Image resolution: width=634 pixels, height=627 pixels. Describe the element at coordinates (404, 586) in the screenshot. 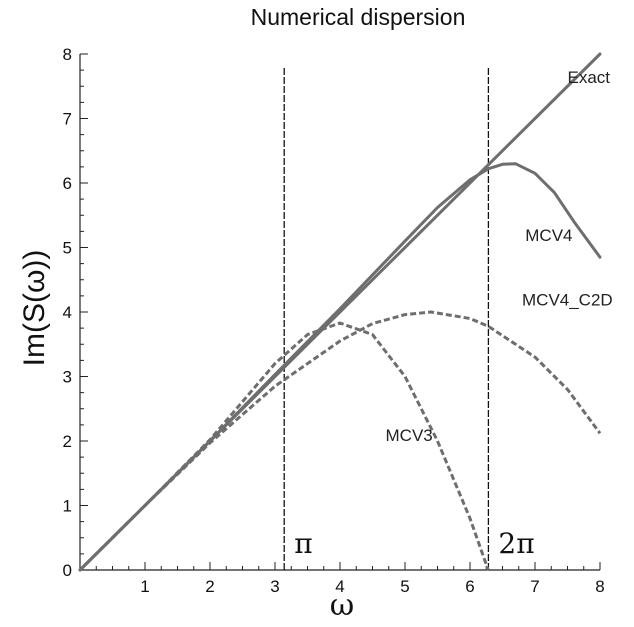

I see `x-tick-label: 5` at that location.